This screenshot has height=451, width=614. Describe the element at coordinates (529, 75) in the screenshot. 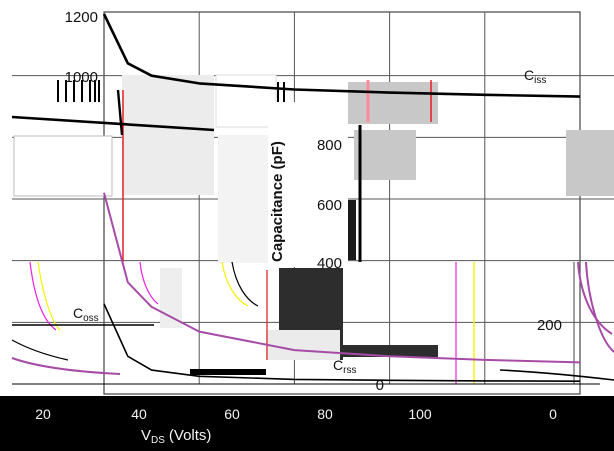

I see `ciss-label-main: C` at that location.